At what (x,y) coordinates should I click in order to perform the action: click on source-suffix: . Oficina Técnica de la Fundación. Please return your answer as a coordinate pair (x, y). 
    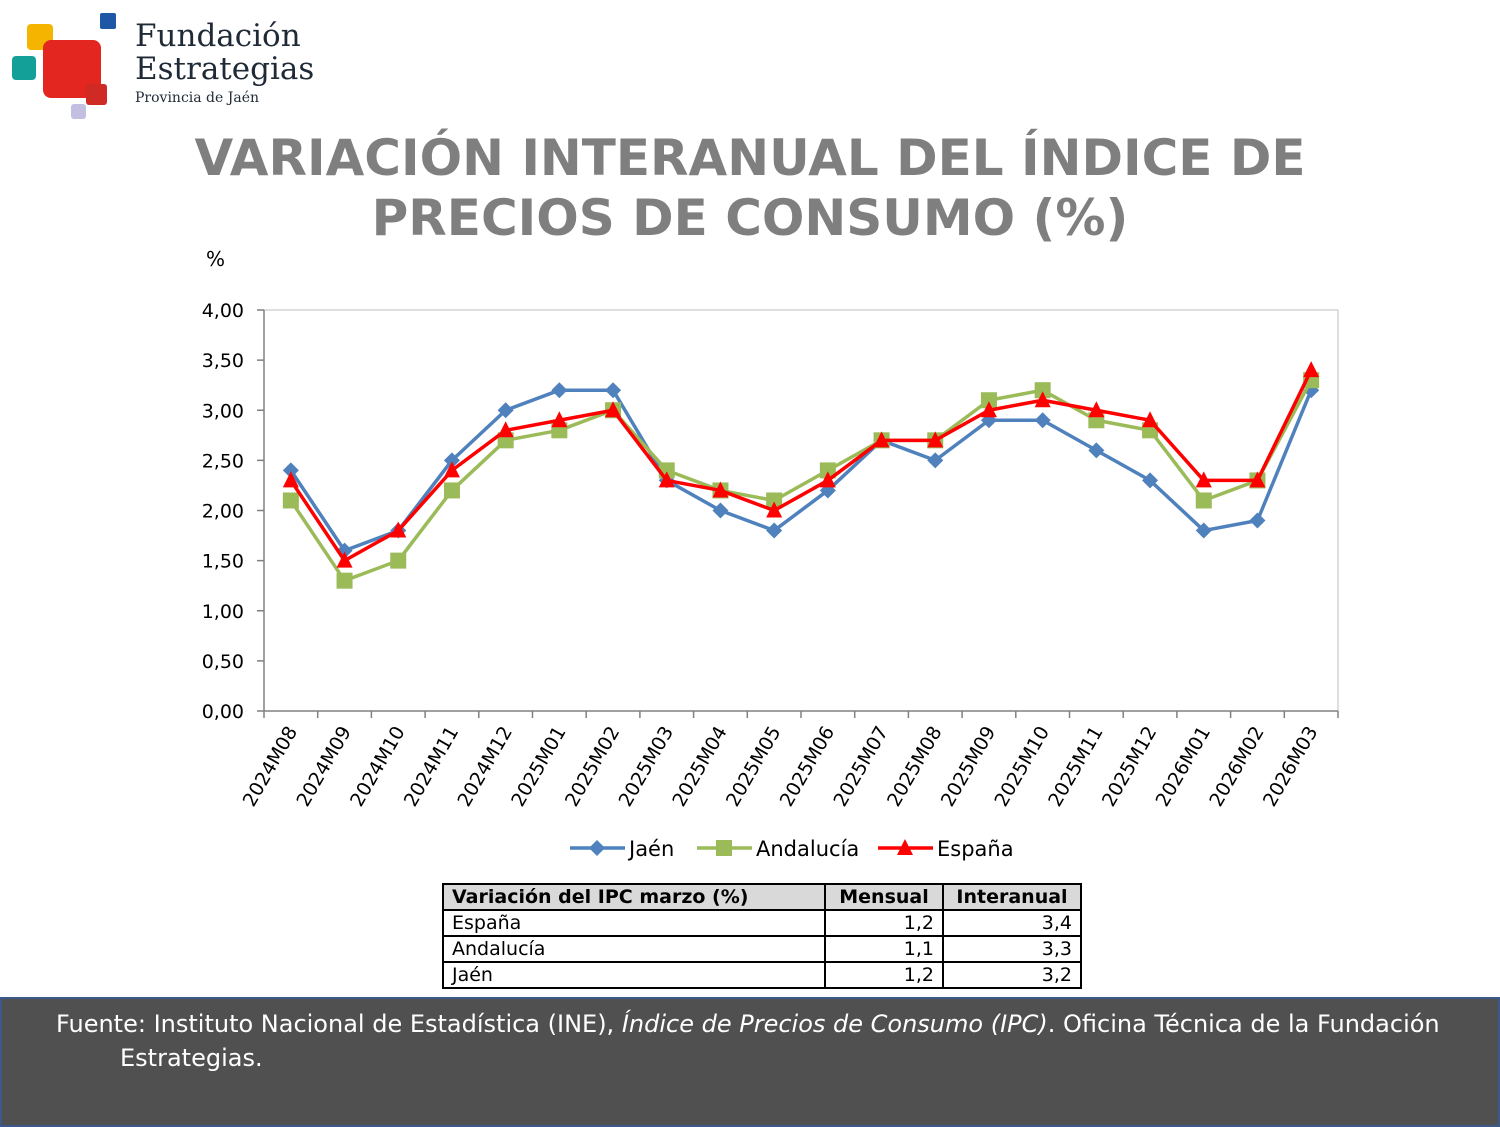
    Looking at the image, I should click on (1243, 1024).